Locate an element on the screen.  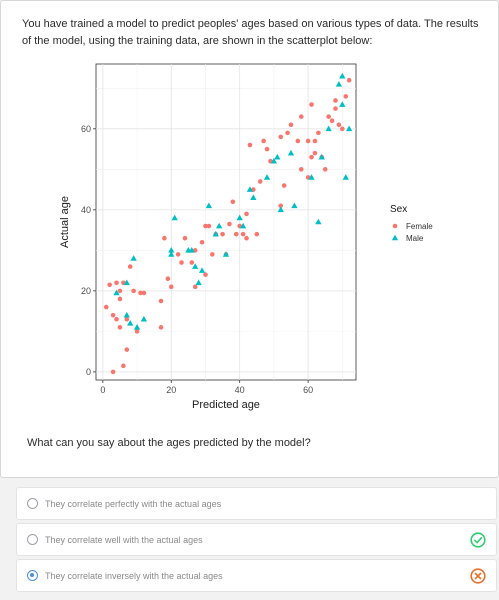
y-tick-label: 0 is located at coordinates (88, 372).